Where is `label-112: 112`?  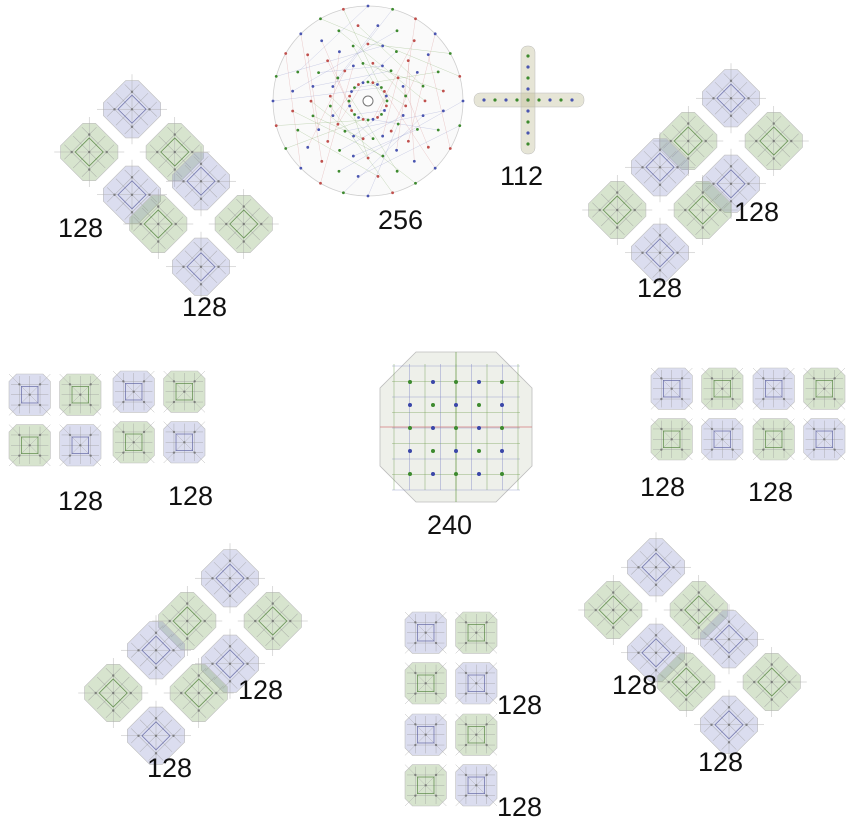
label-112: 112 is located at coordinates (522, 176).